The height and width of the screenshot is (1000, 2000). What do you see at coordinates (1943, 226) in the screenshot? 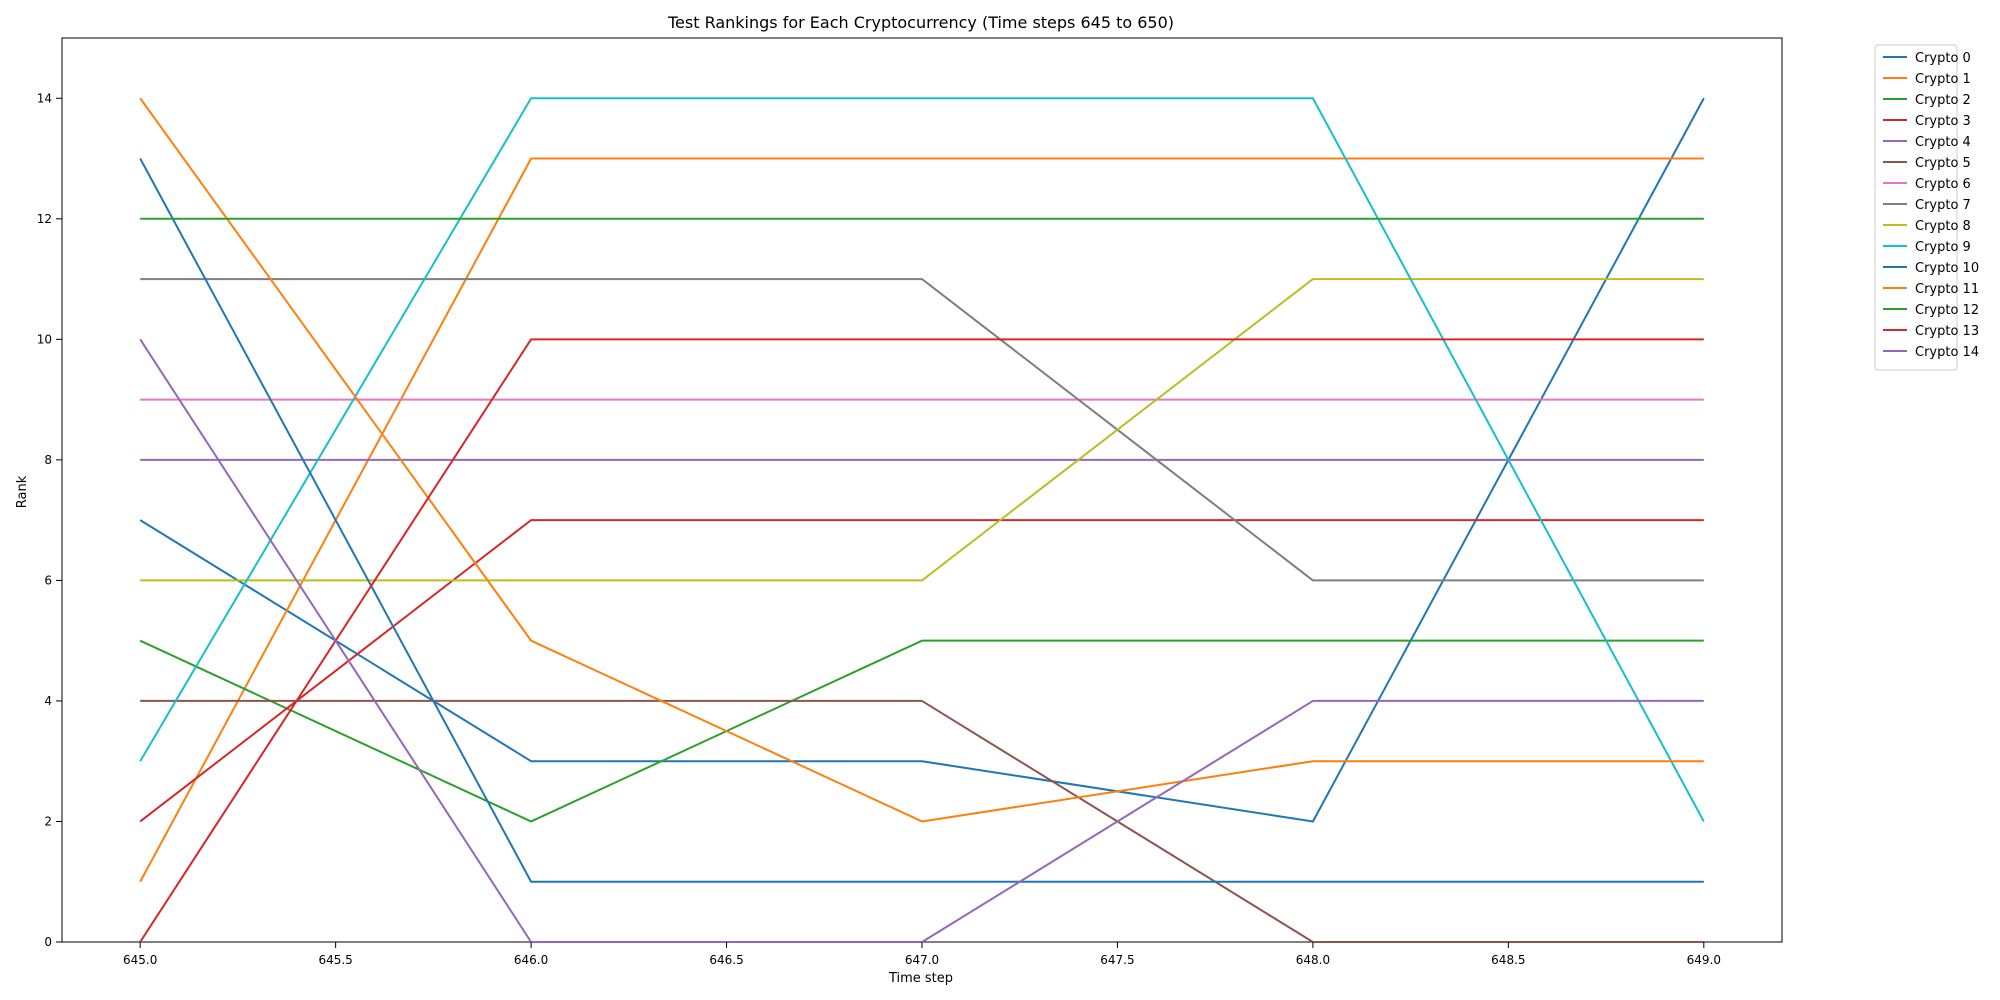
I see `legend-label-crypto-8: Crypto 8` at bounding box center [1943, 226].